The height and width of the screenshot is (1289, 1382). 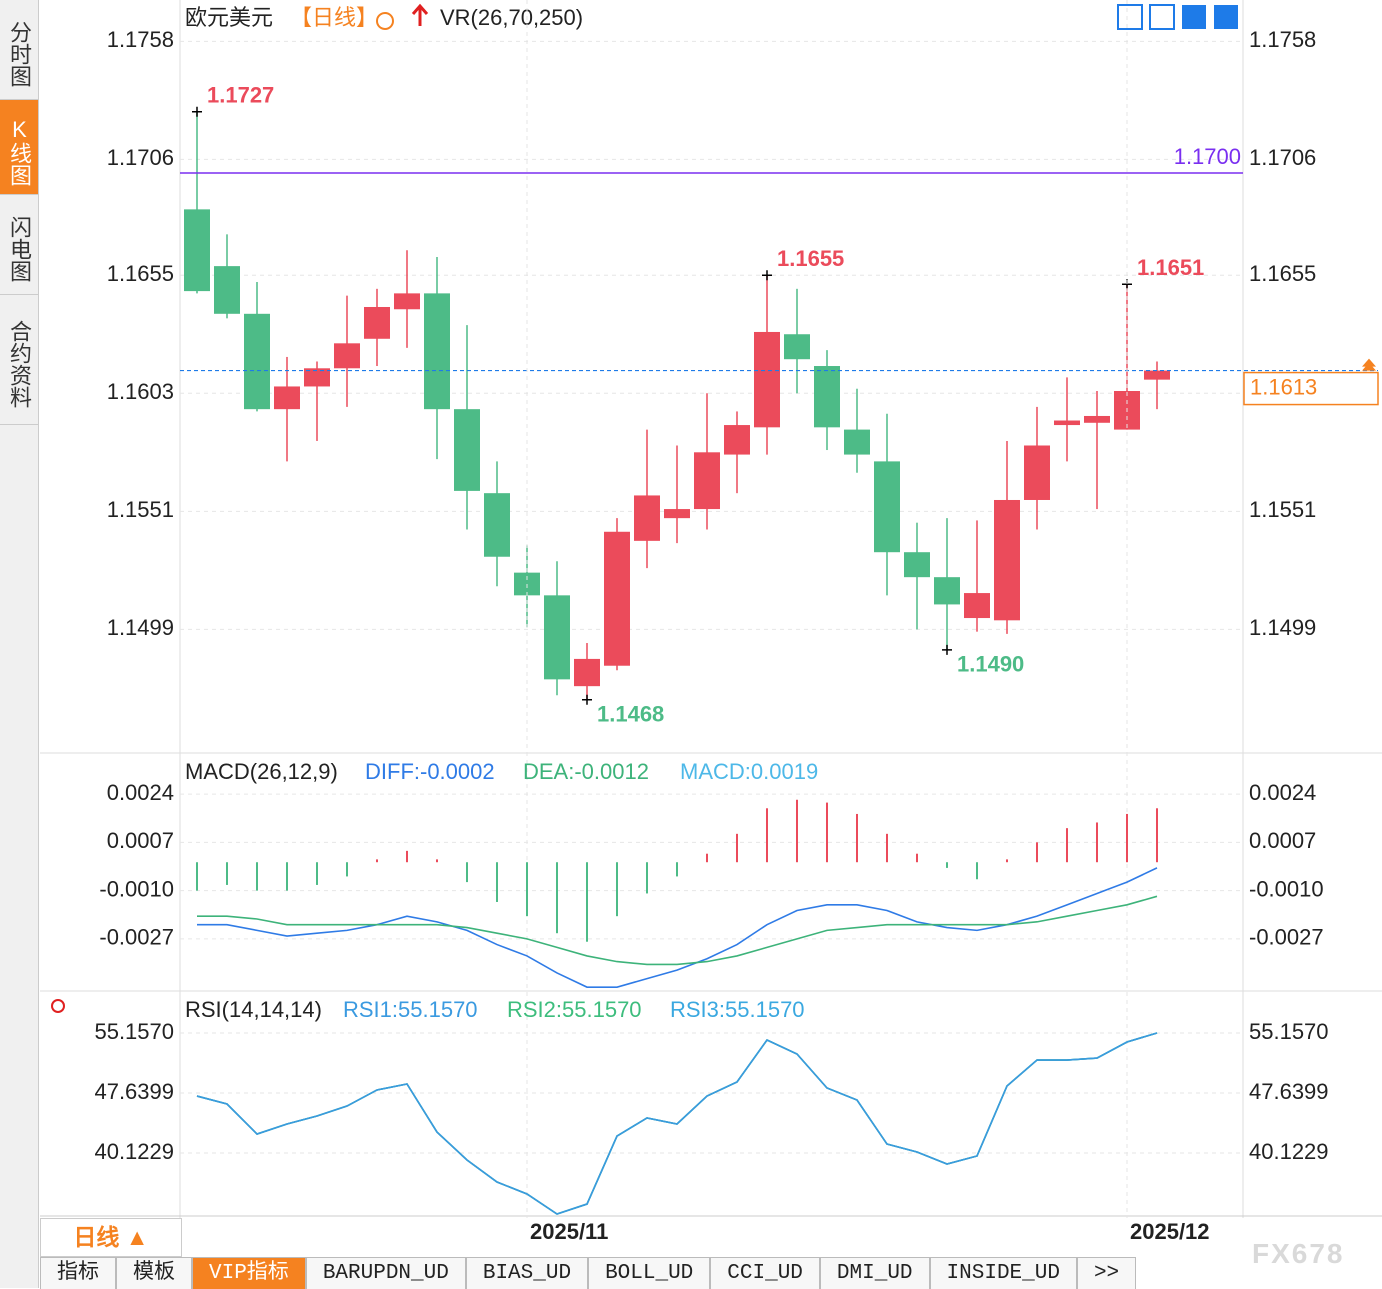 What do you see at coordinates (810, 258) in the screenshot?
I see `extreme-label: 1.1655` at bounding box center [810, 258].